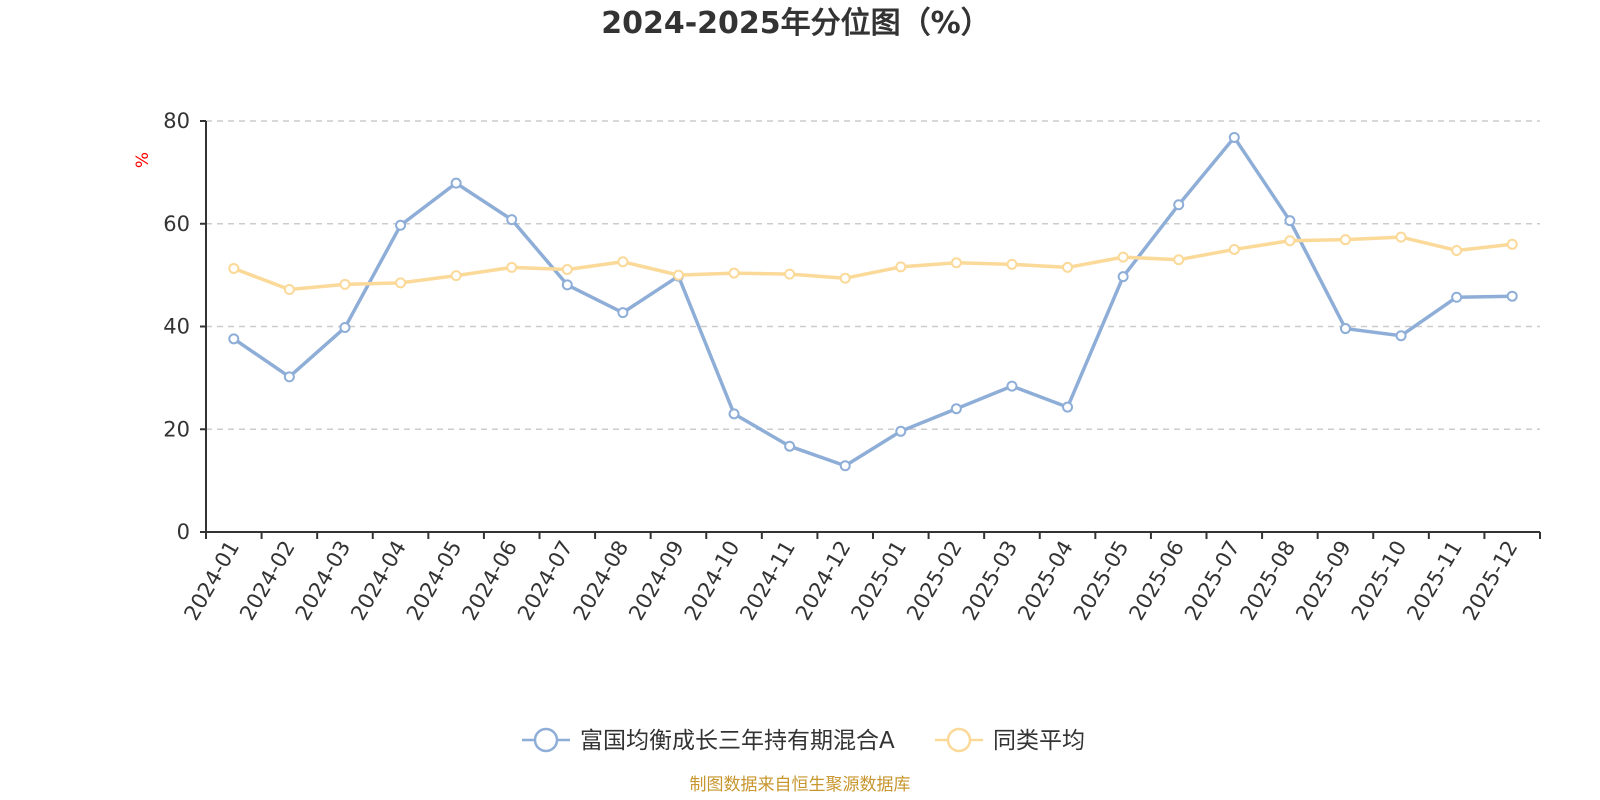  What do you see at coordinates (712, 581) in the screenshot?
I see `x-tick-label: 2024-10` at bounding box center [712, 581].